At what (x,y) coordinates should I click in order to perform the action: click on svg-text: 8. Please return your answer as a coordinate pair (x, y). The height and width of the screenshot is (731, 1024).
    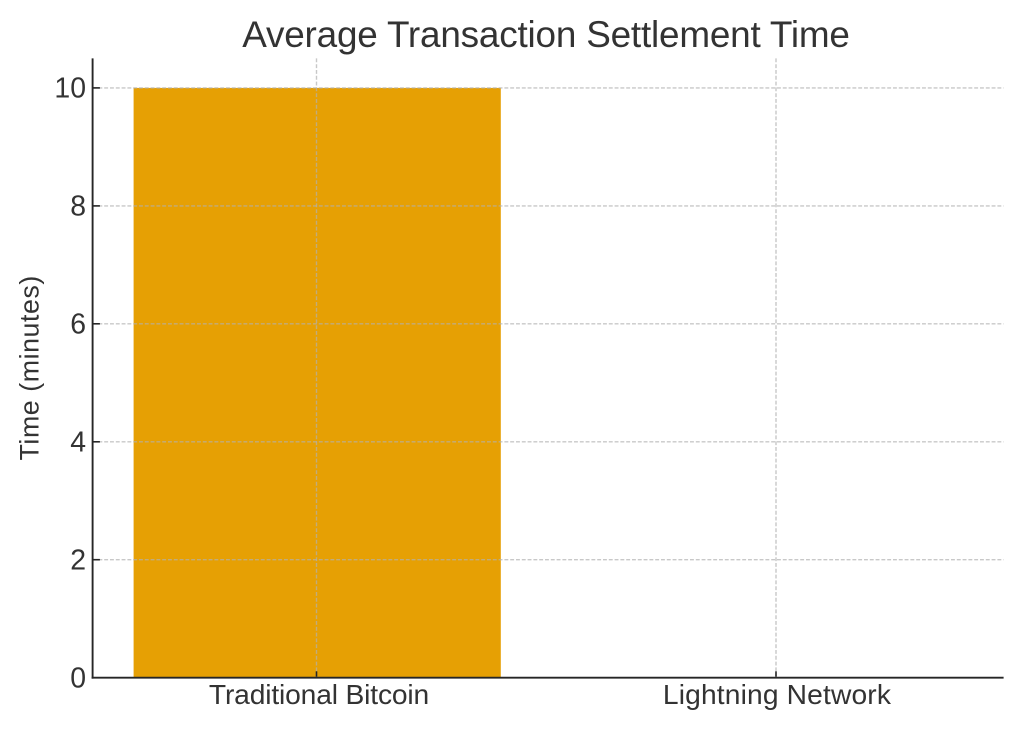
    Looking at the image, I should click on (78, 207).